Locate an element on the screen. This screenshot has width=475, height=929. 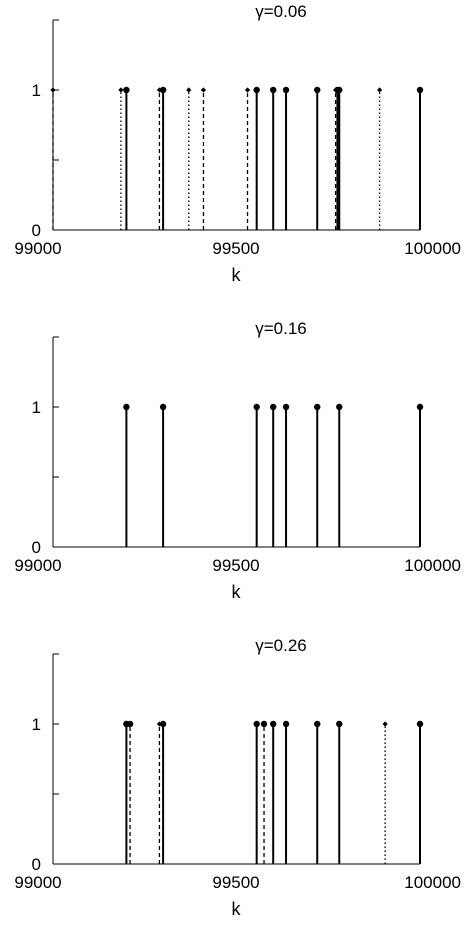
panel-title: γ=0.26 is located at coordinates (281, 645).